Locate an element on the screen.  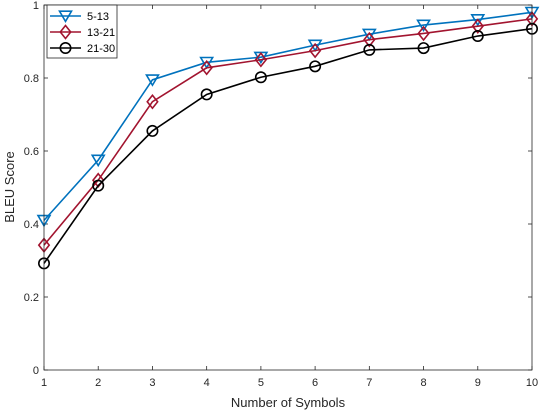
legend-entry: 13-21 is located at coordinates (82, 32).